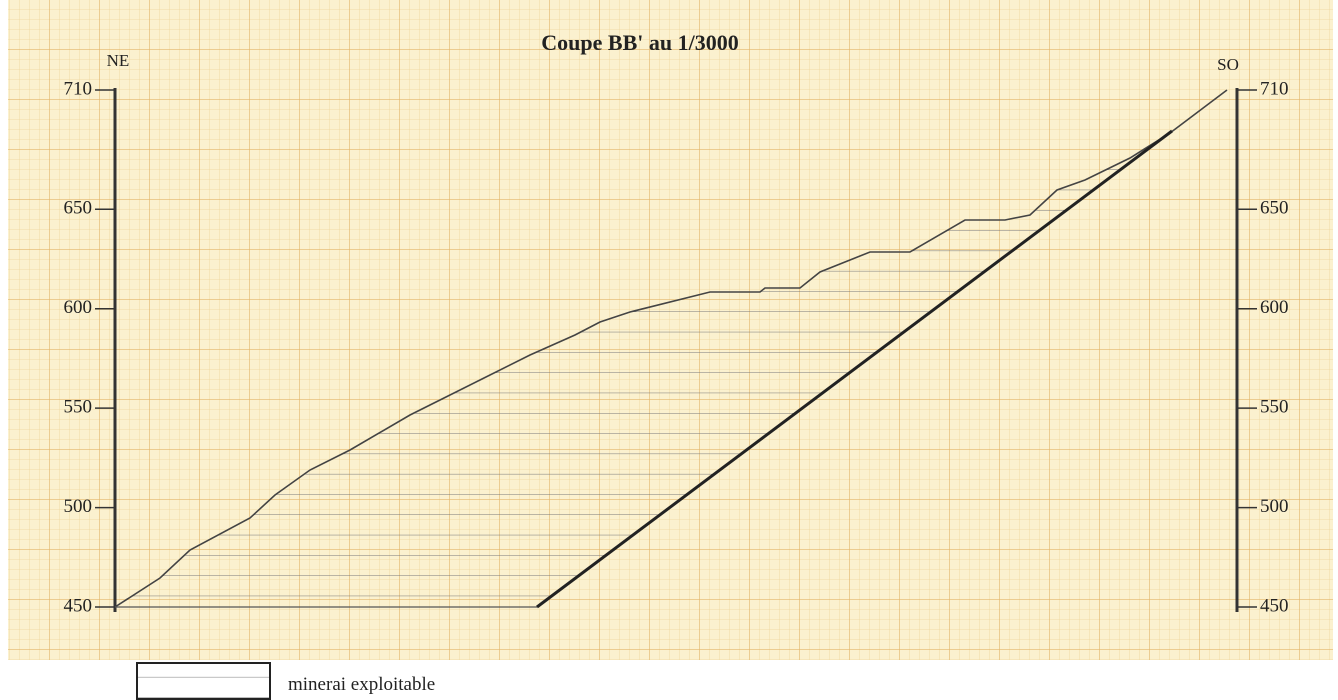 The image size is (1338, 700). Describe the element at coordinates (361, 684) in the screenshot. I see `legend-label: minerai exploitable` at that location.